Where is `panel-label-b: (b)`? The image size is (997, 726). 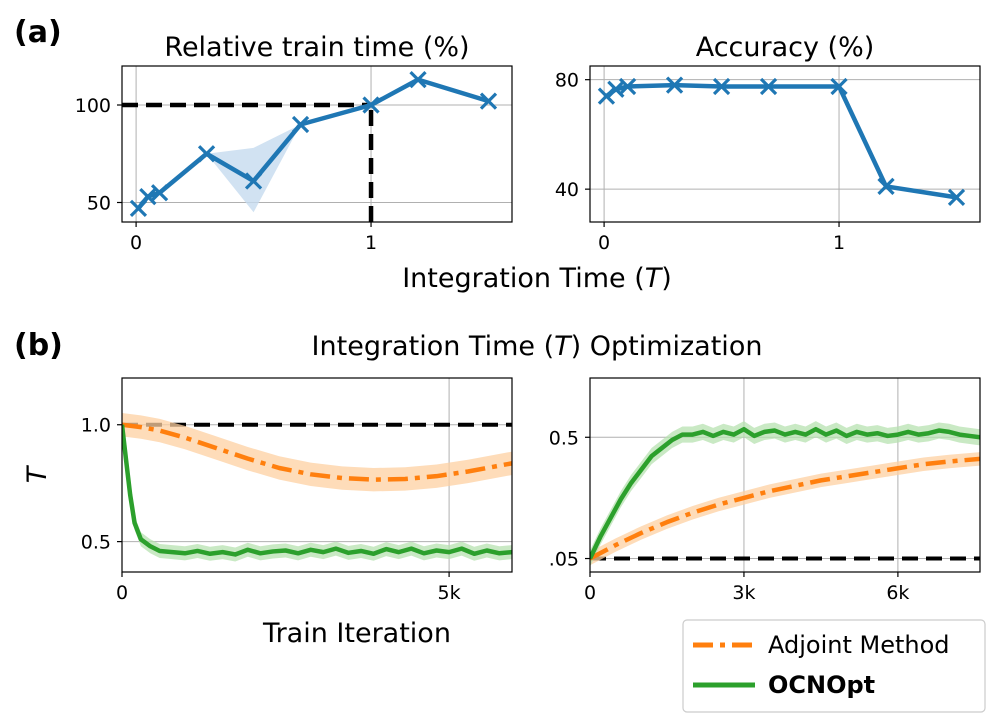
panel-label-b: (b) is located at coordinates (38, 345).